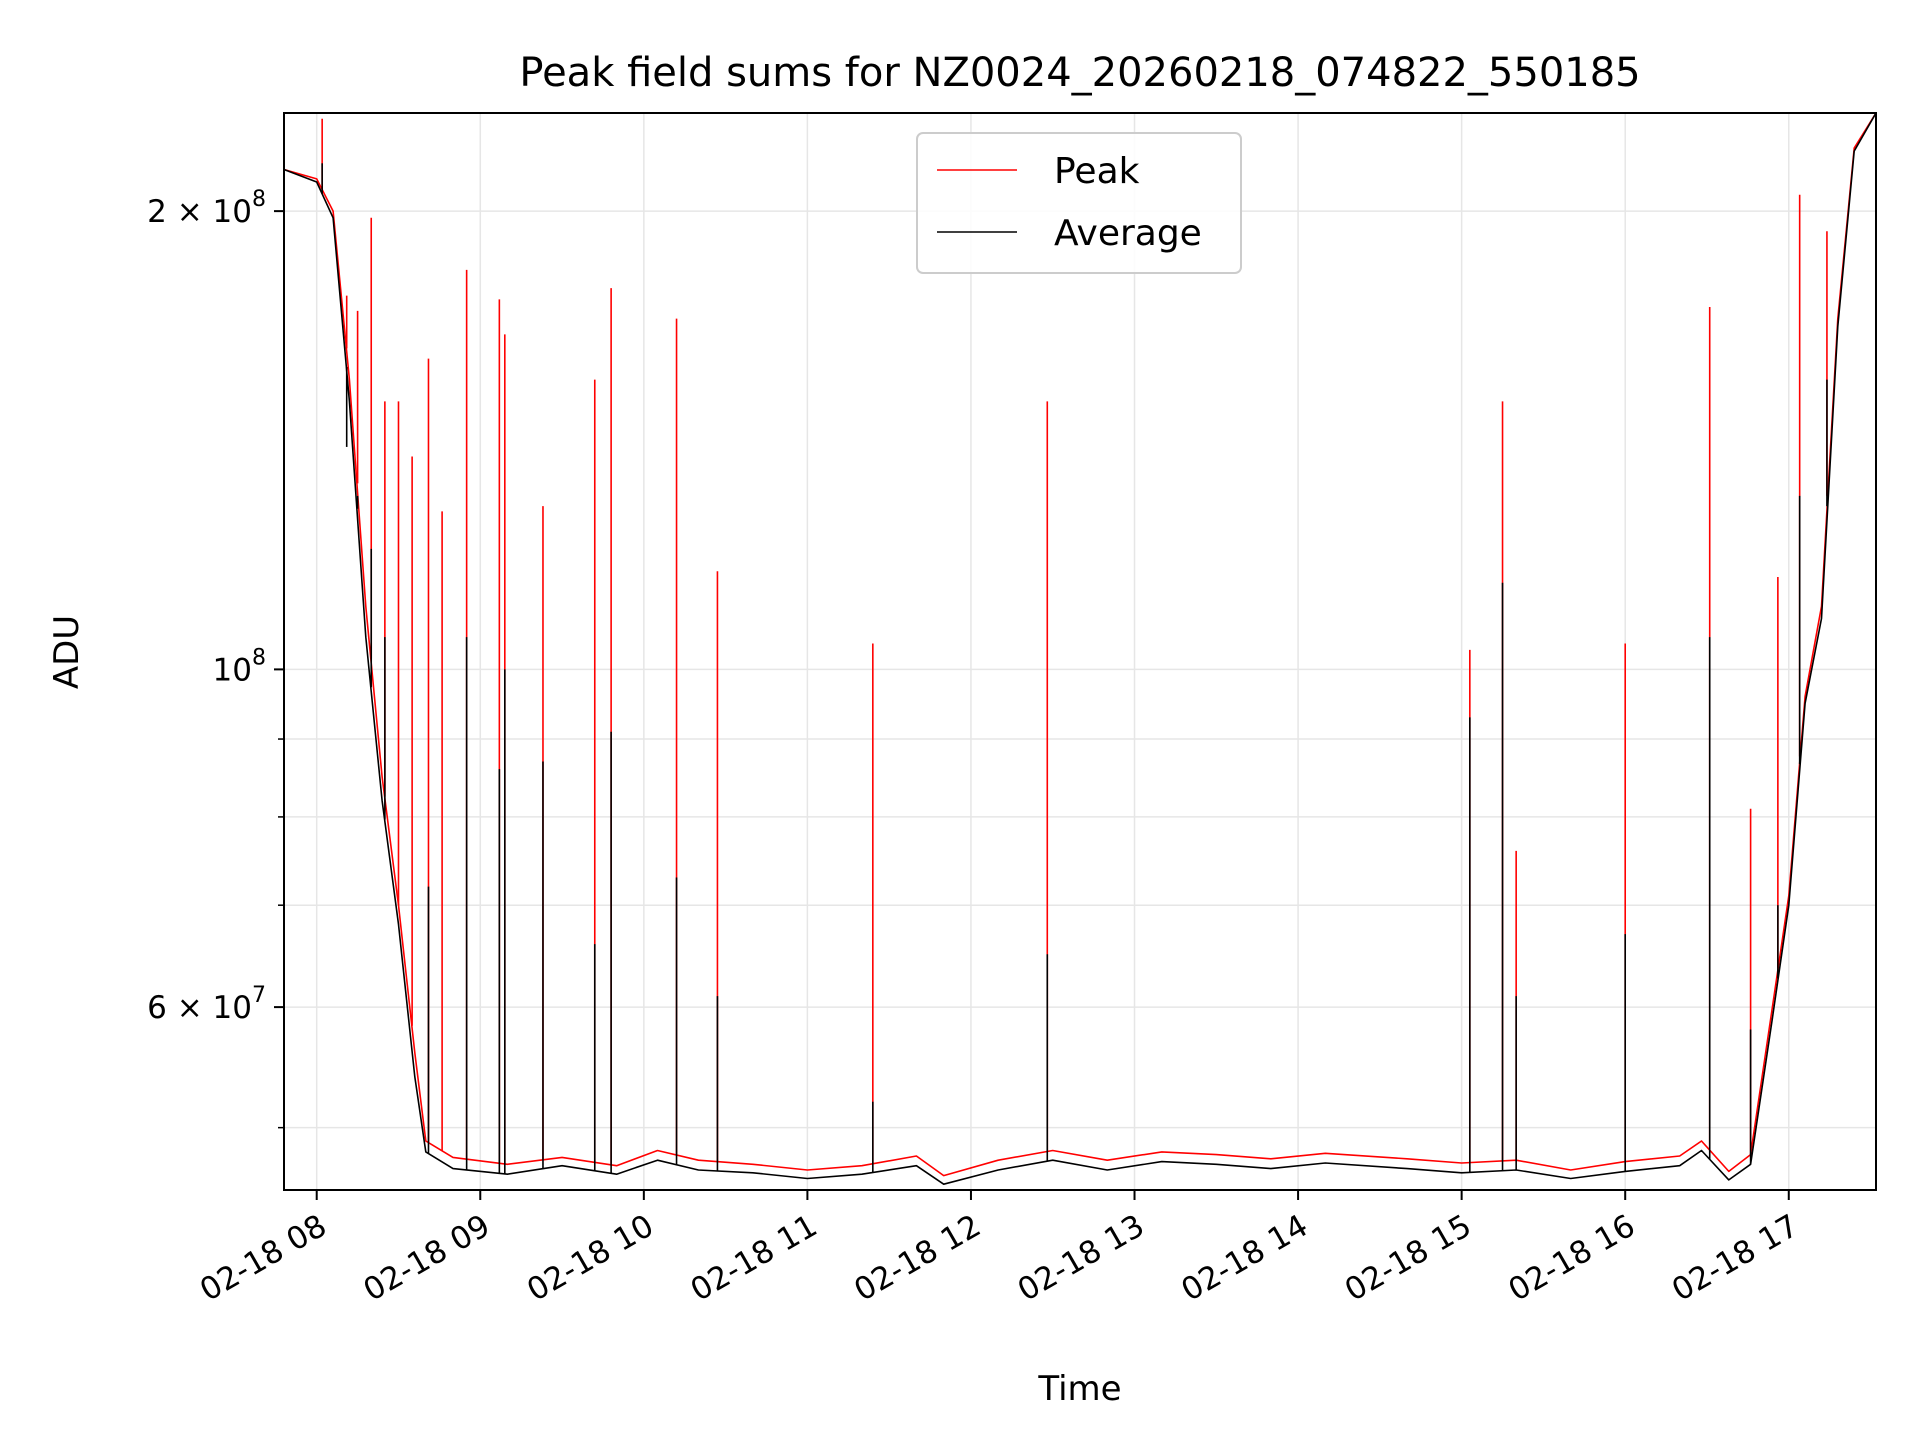 The image size is (1920, 1440). I want to click on x-axis-label: Time, so click(1079, 1389).